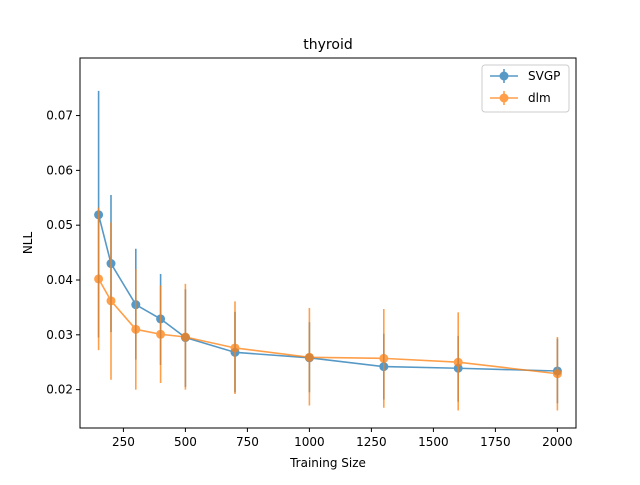 This screenshot has height=485, width=640. What do you see at coordinates (433, 442) in the screenshot?
I see `x-tick-label: 1500` at bounding box center [433, 442].